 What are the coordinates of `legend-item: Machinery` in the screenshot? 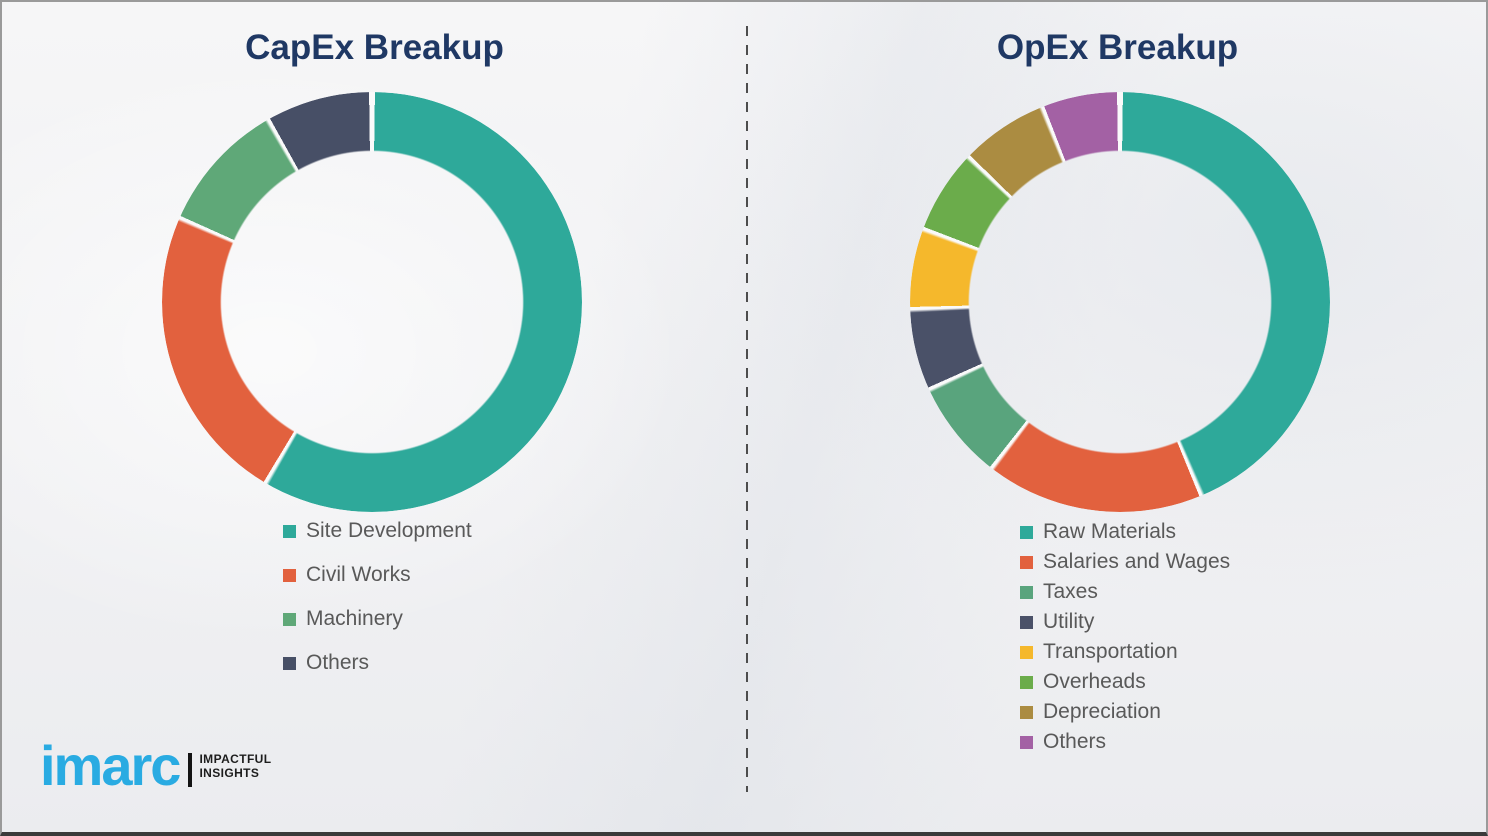 It's located at (377, 619).